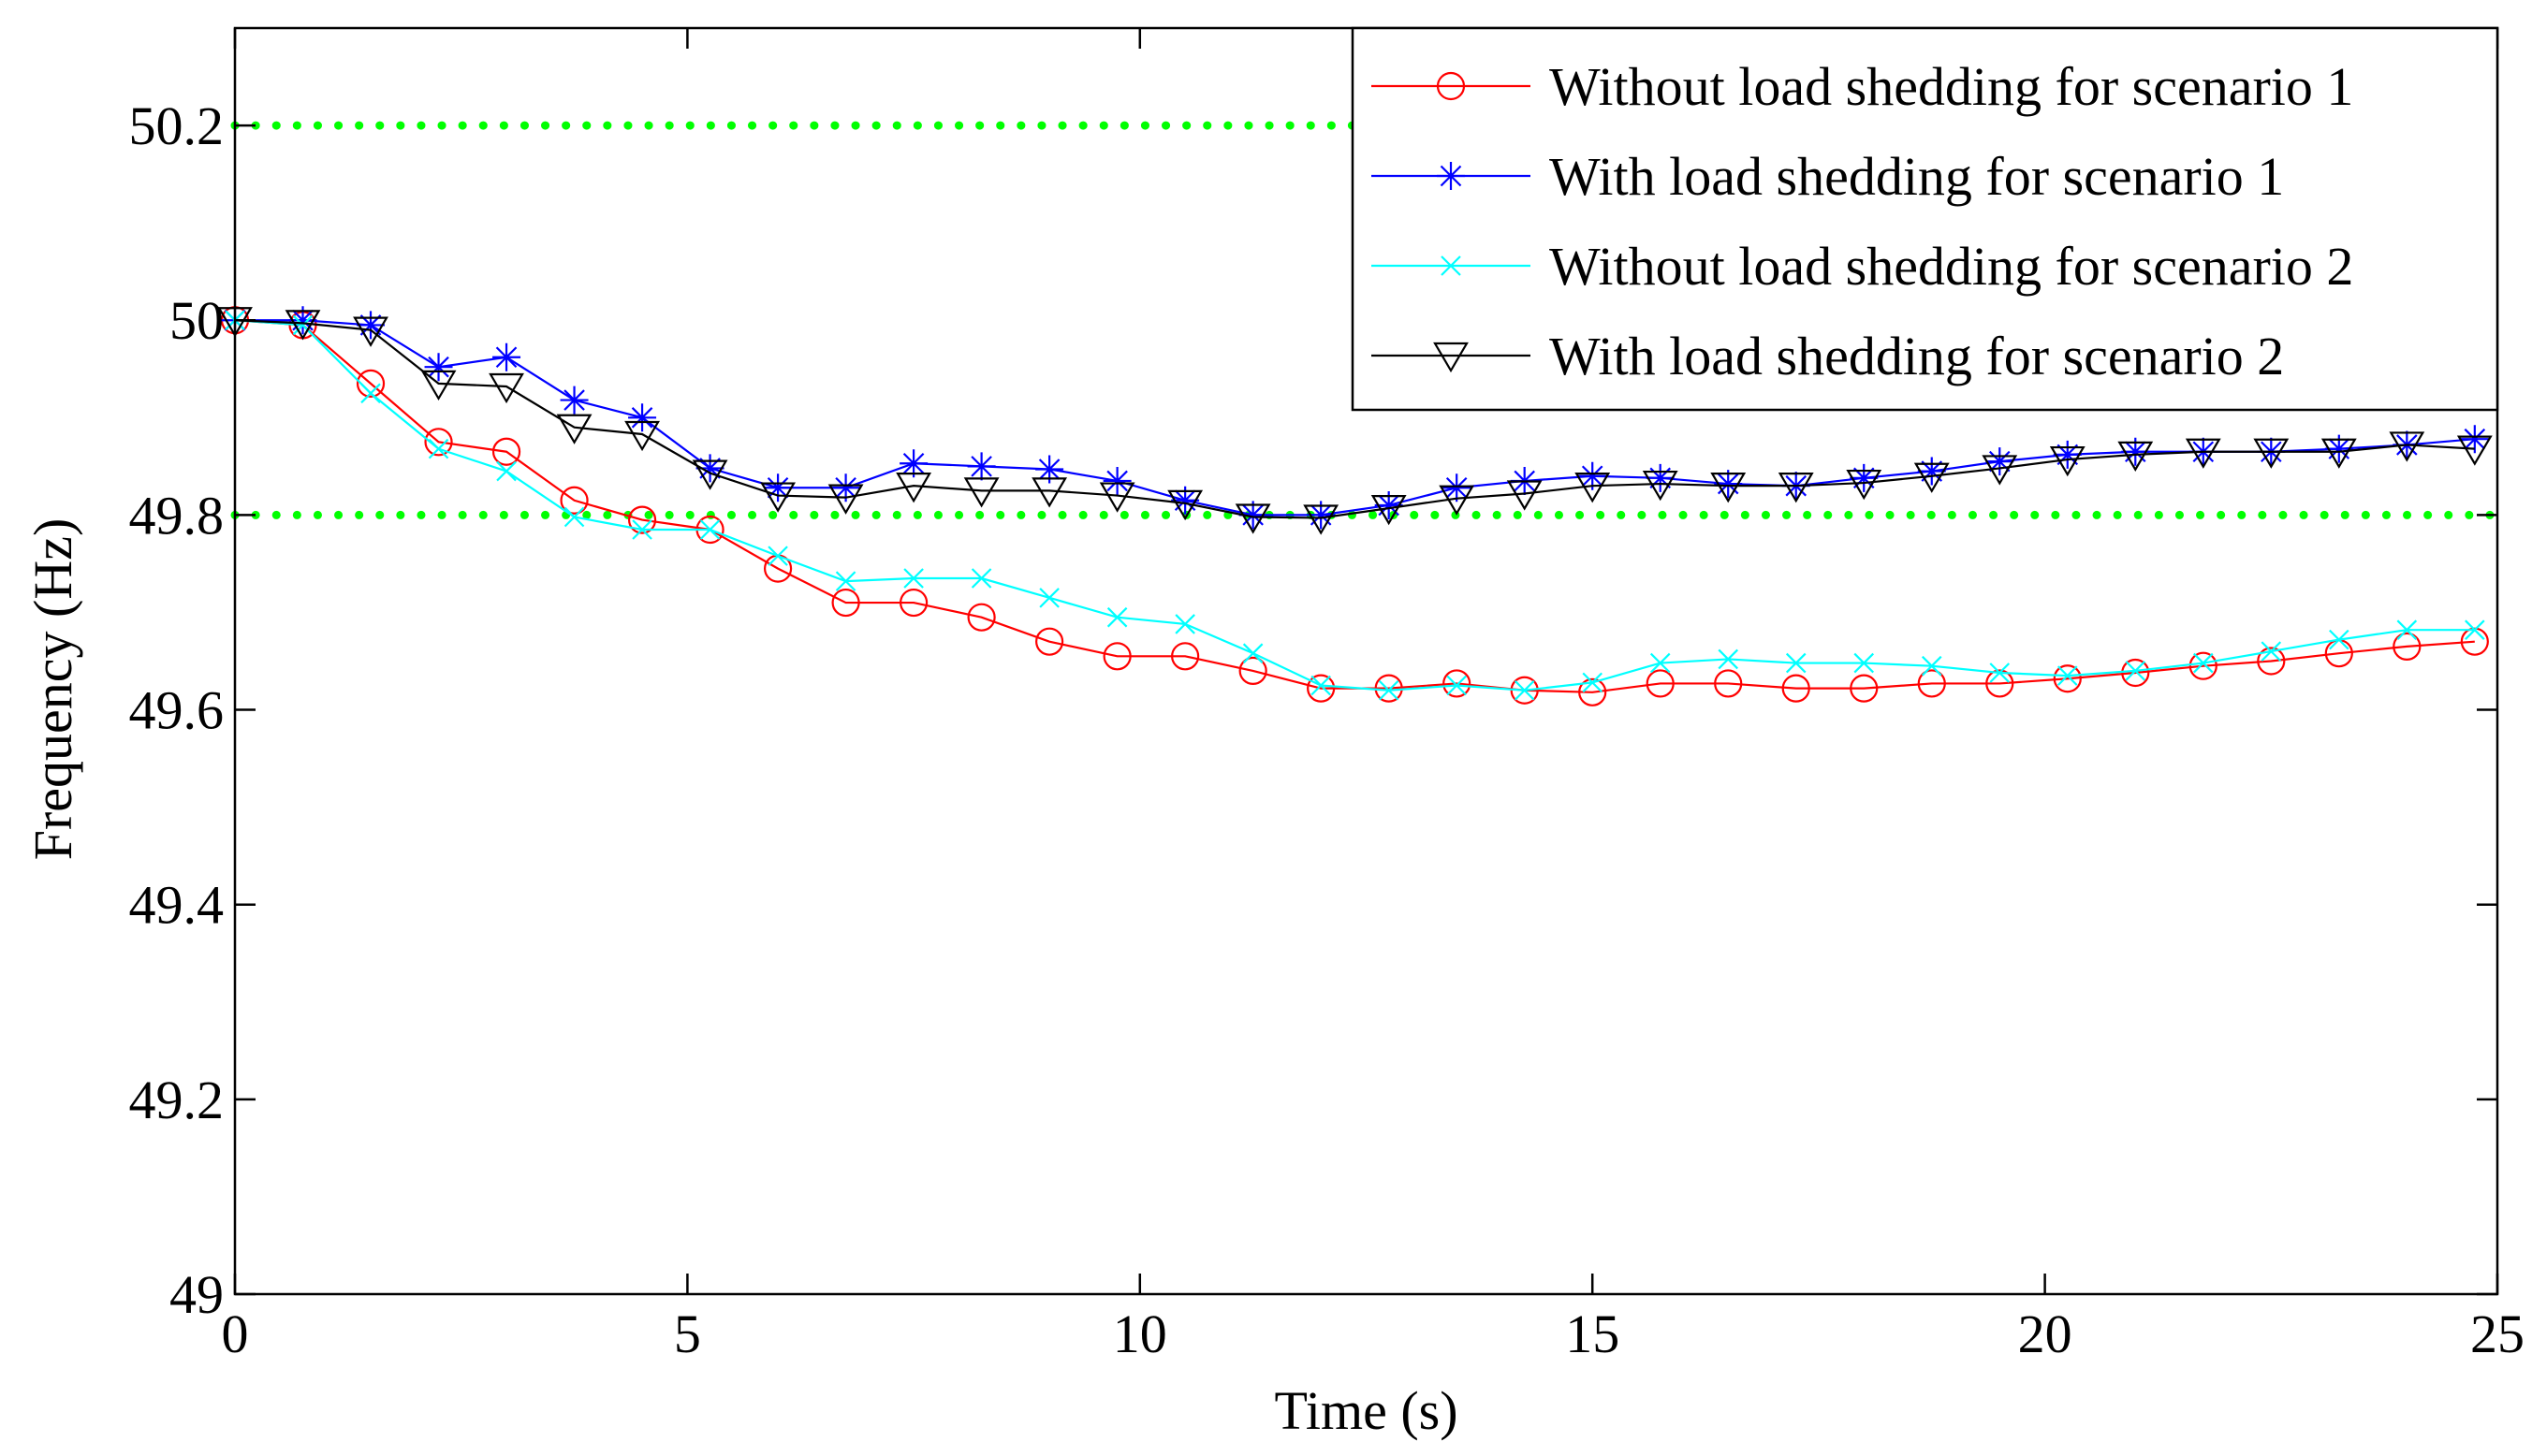 The height and width of the screenshot is (1456, 2532). Describe the element at coordinates (1917, 176) in the screenshot. I see `legend-label-2: With load shedding for scenario 1` at that location.